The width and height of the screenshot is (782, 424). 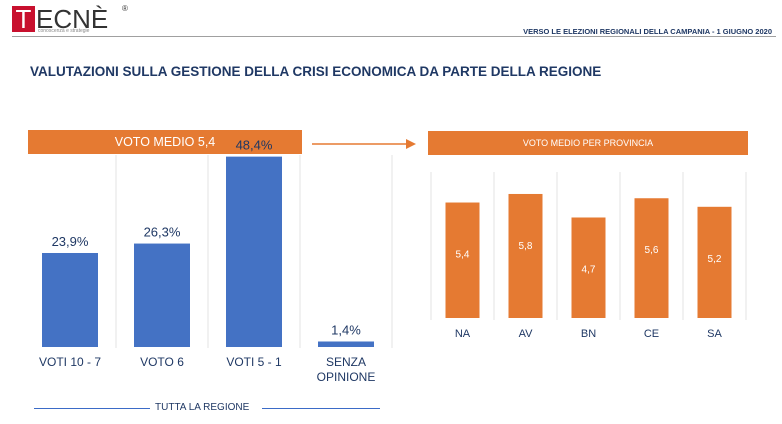 I want to click on logo-wordmark: ECNÈ, so click(x=72, y=19).